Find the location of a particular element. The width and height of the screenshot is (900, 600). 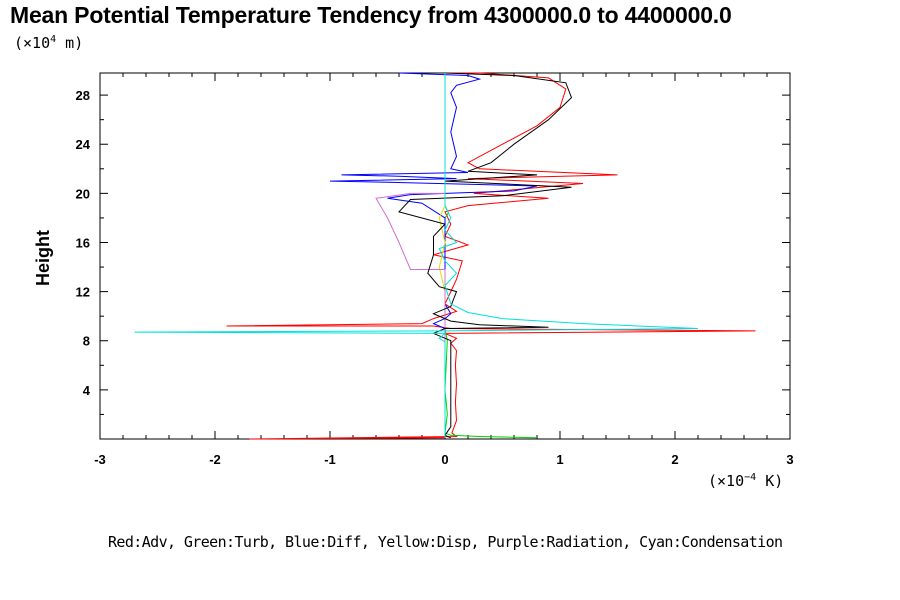

y-tick-label: 8 is located at coordinates (86, 341).